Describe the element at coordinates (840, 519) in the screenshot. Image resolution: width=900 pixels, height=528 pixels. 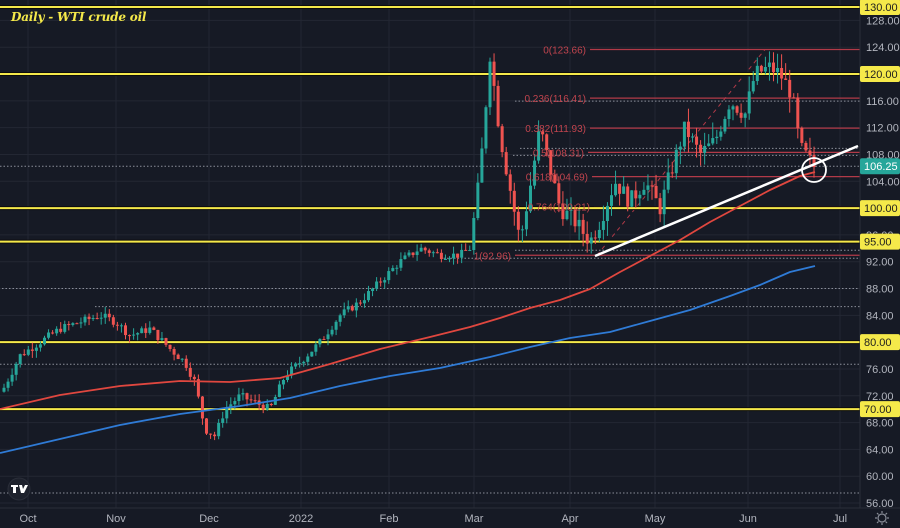
I see `time-tick-label: Jul` at that location.